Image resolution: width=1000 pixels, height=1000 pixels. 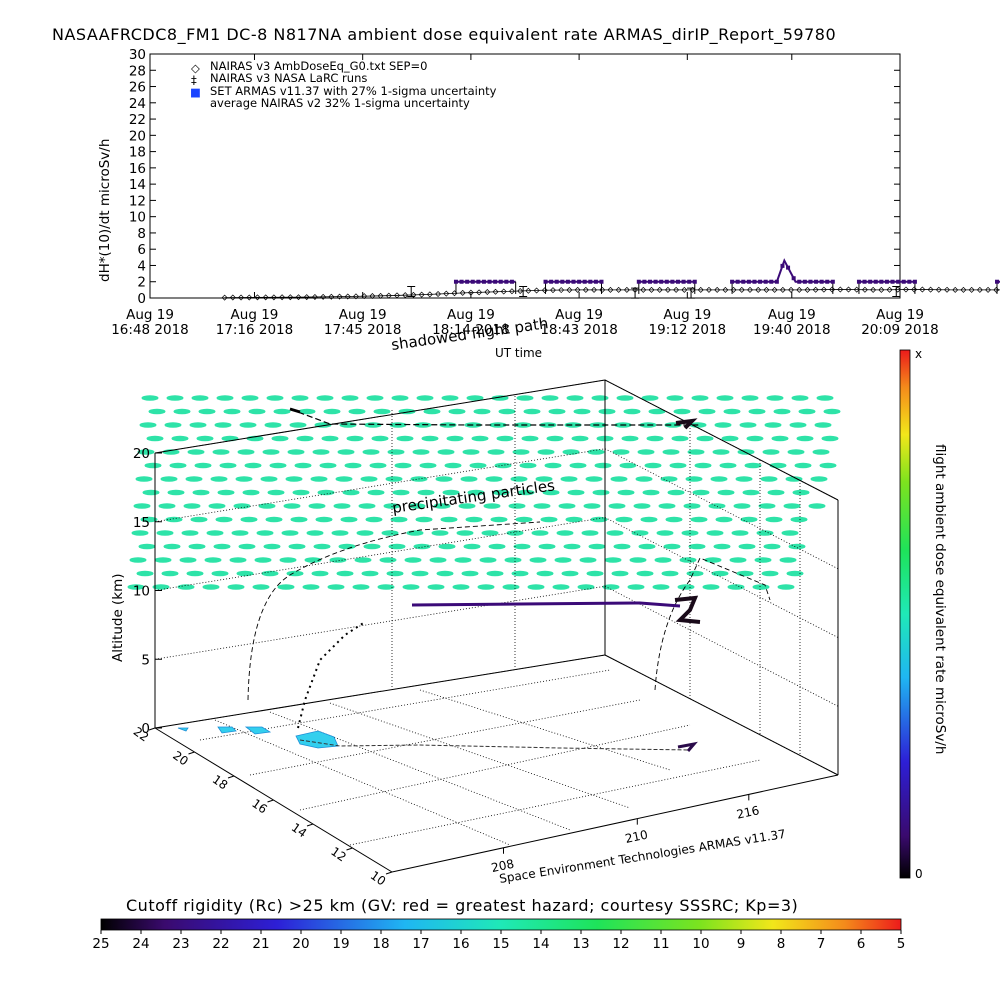 I want to click on legend-label: NAIRAS v3 NASA LaRC runs, so click(x=288, y=78).